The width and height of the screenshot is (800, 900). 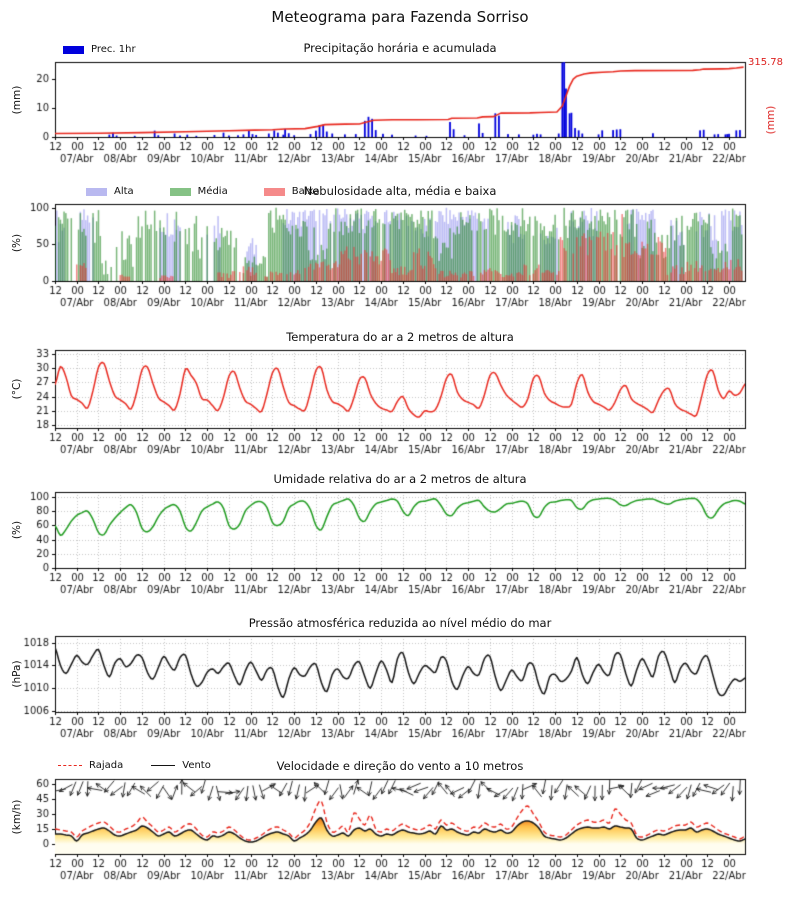 What do you see at coordinates (110, 191) in the screenshot?
I see `legend-item: Alta` at bounding box center [110, 191].